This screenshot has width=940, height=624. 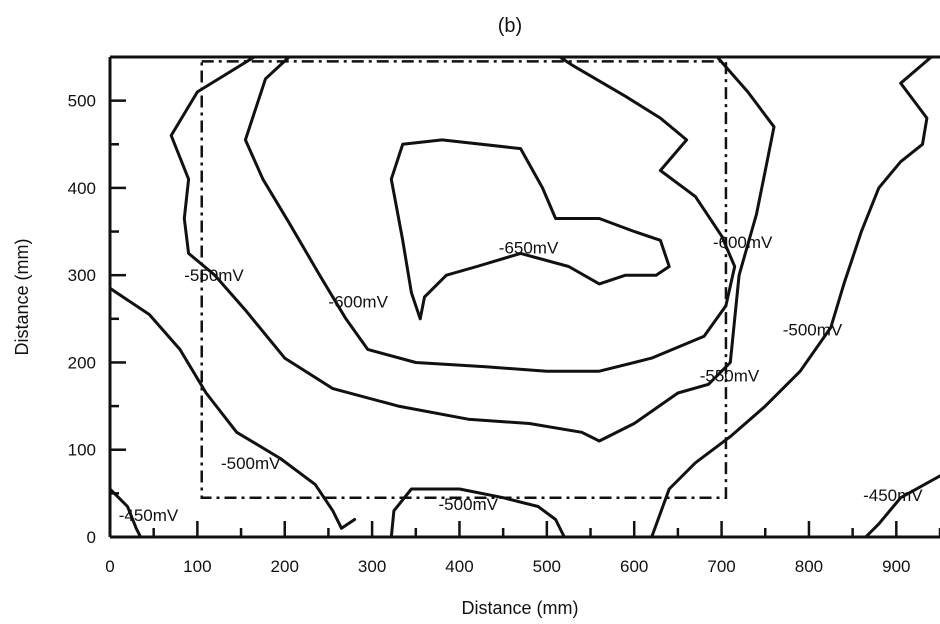 What do you see at coordinates (896, 566) in the screenshot?
I see `x-tick-label: 900` at bounding box center [896, 566].